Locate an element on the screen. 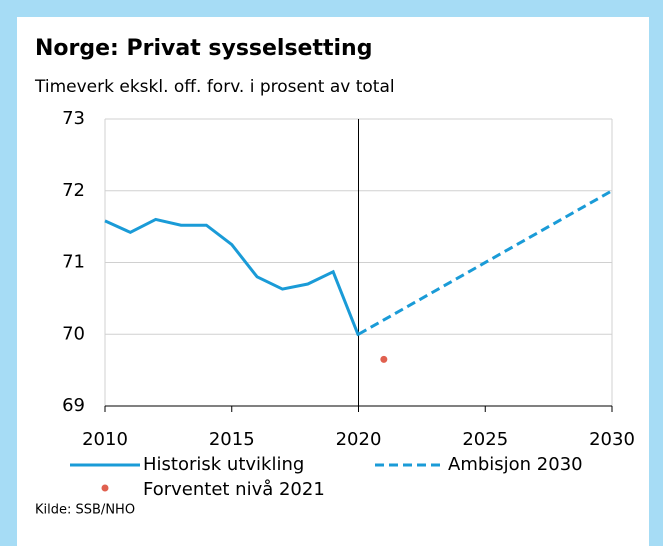 This screenshot has width=663, height=546. y-tick-label: 71 is located at coordinates (73, 262).